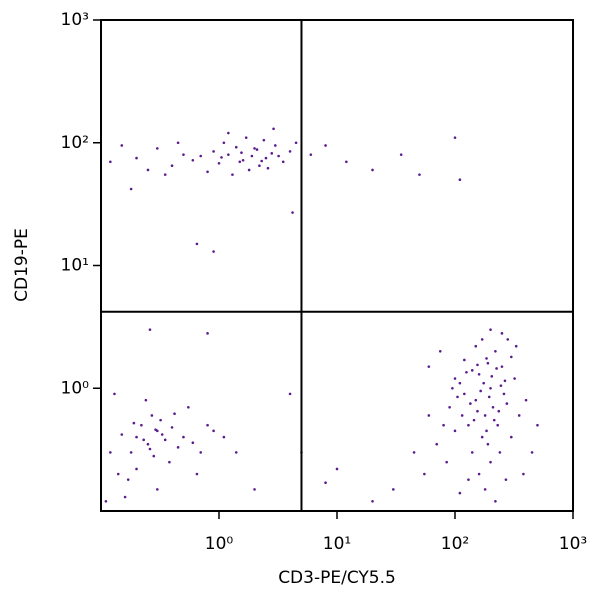 Image resolution: width=600 pixels, height=602 pixels. What do you see at coordinates (573, 544) in the screenshot?
I see `x-tick-label: 10³` at bounding box center [573, 544].